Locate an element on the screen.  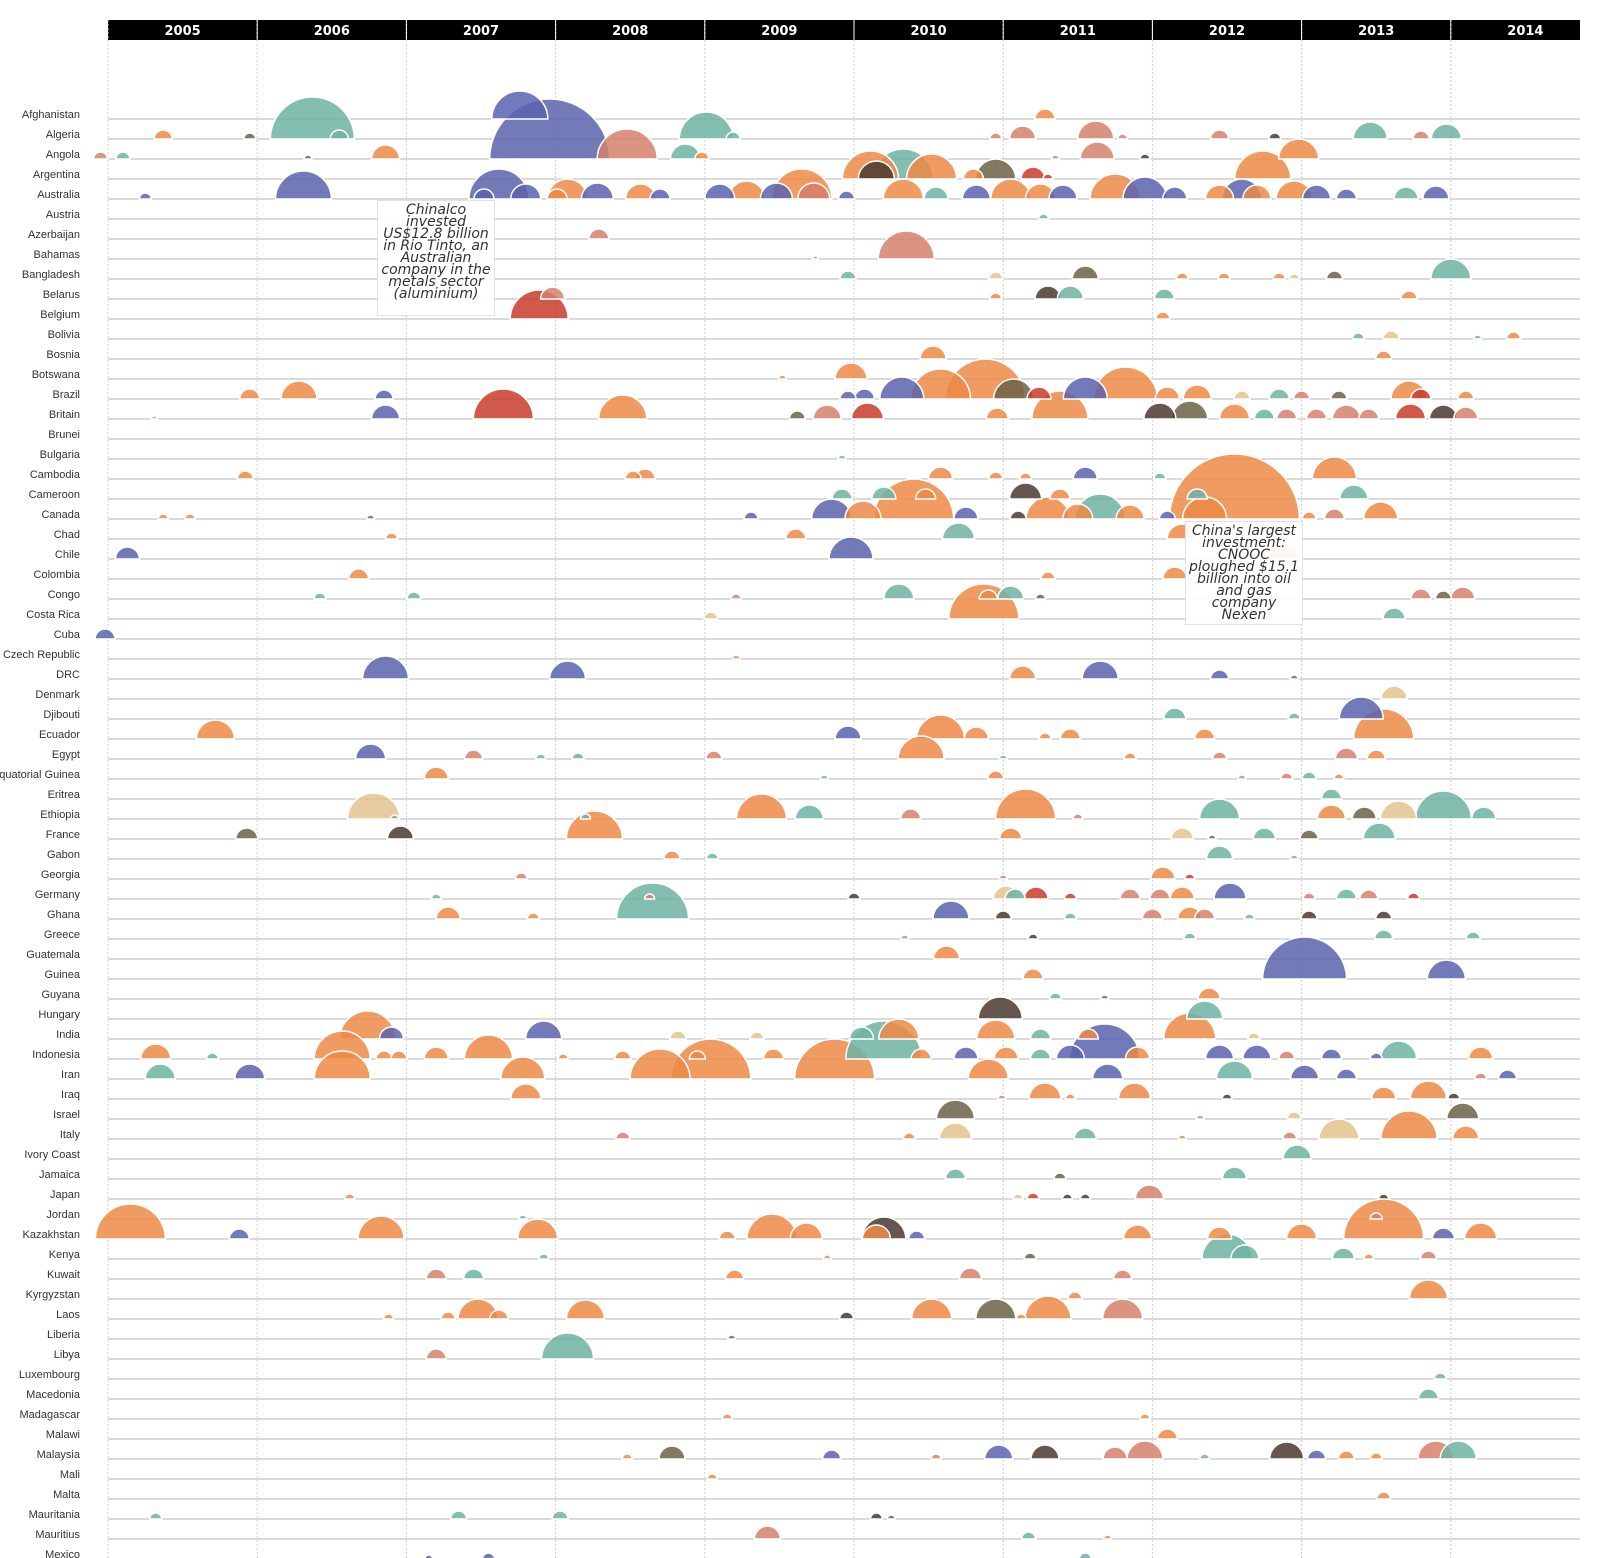
country-label: Cambodia is located at coordinates (55, 475).